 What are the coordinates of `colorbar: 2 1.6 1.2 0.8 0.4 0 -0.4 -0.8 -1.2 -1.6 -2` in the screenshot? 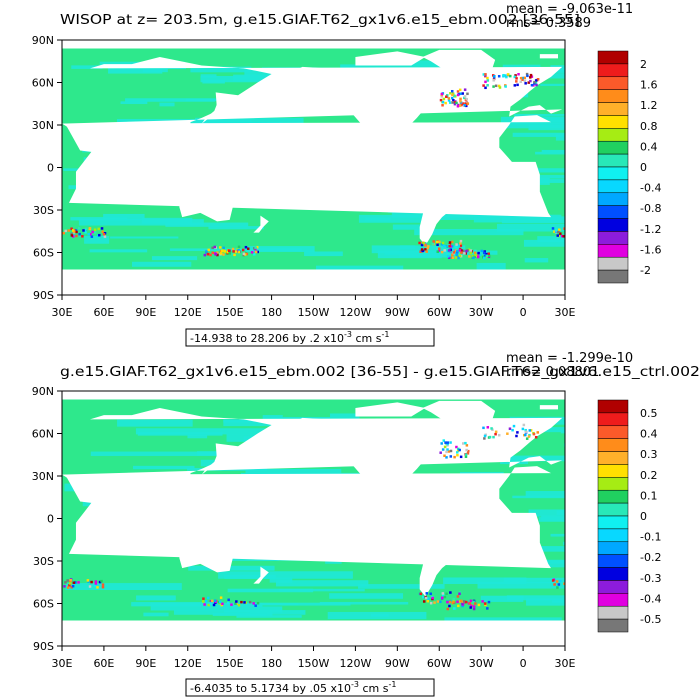 It's located at (629, 167).